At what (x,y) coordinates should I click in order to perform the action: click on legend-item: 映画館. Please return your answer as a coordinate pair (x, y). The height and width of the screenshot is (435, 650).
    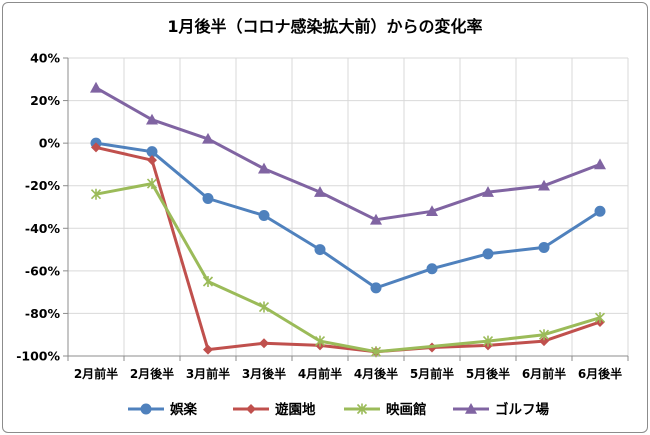
    Looking at the image, I should click on (385, 409).